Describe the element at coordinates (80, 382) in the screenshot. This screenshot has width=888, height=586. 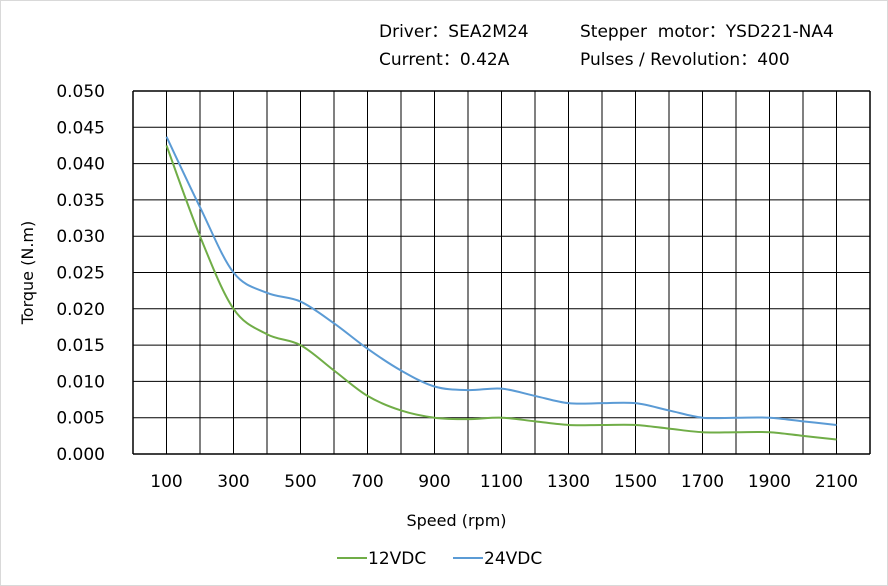
I see `y-tick-label: 0.010` at that location.